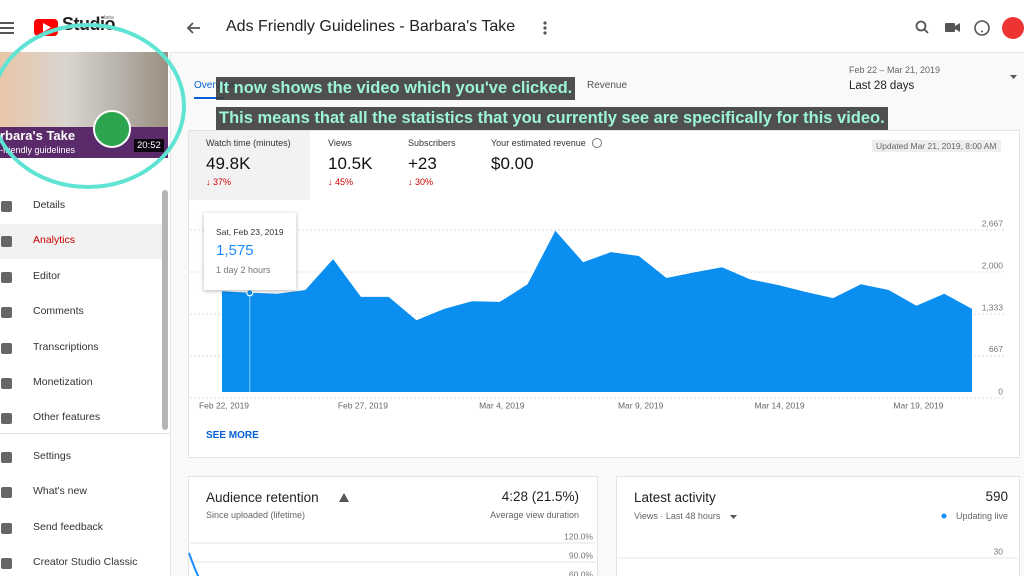  I want to click on see-more: SEE MORE, so click(232, 435).